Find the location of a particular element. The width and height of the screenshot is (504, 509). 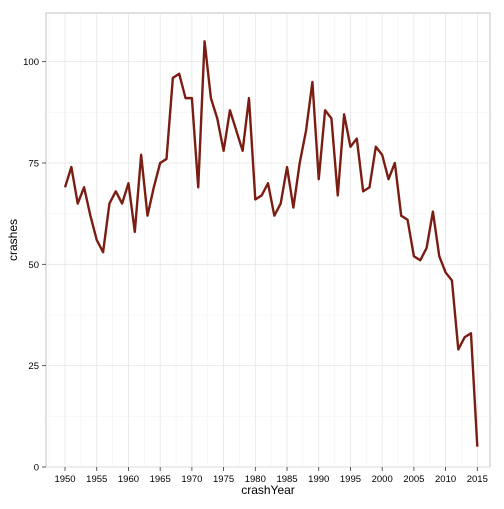

y-tick-label: 100 is located at coordinates (31, 62).